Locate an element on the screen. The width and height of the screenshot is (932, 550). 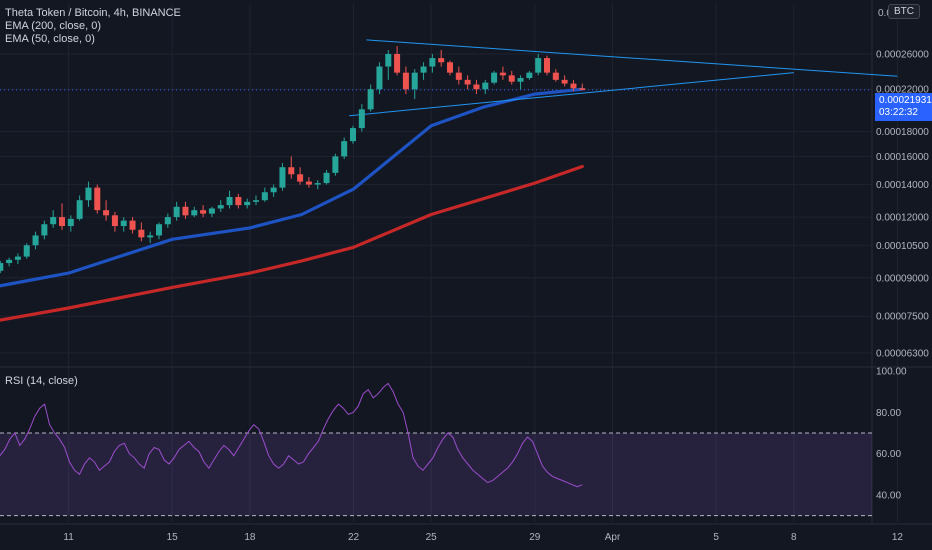
price-tick-label: 0.00009000 is located at coordinates (902, 278).